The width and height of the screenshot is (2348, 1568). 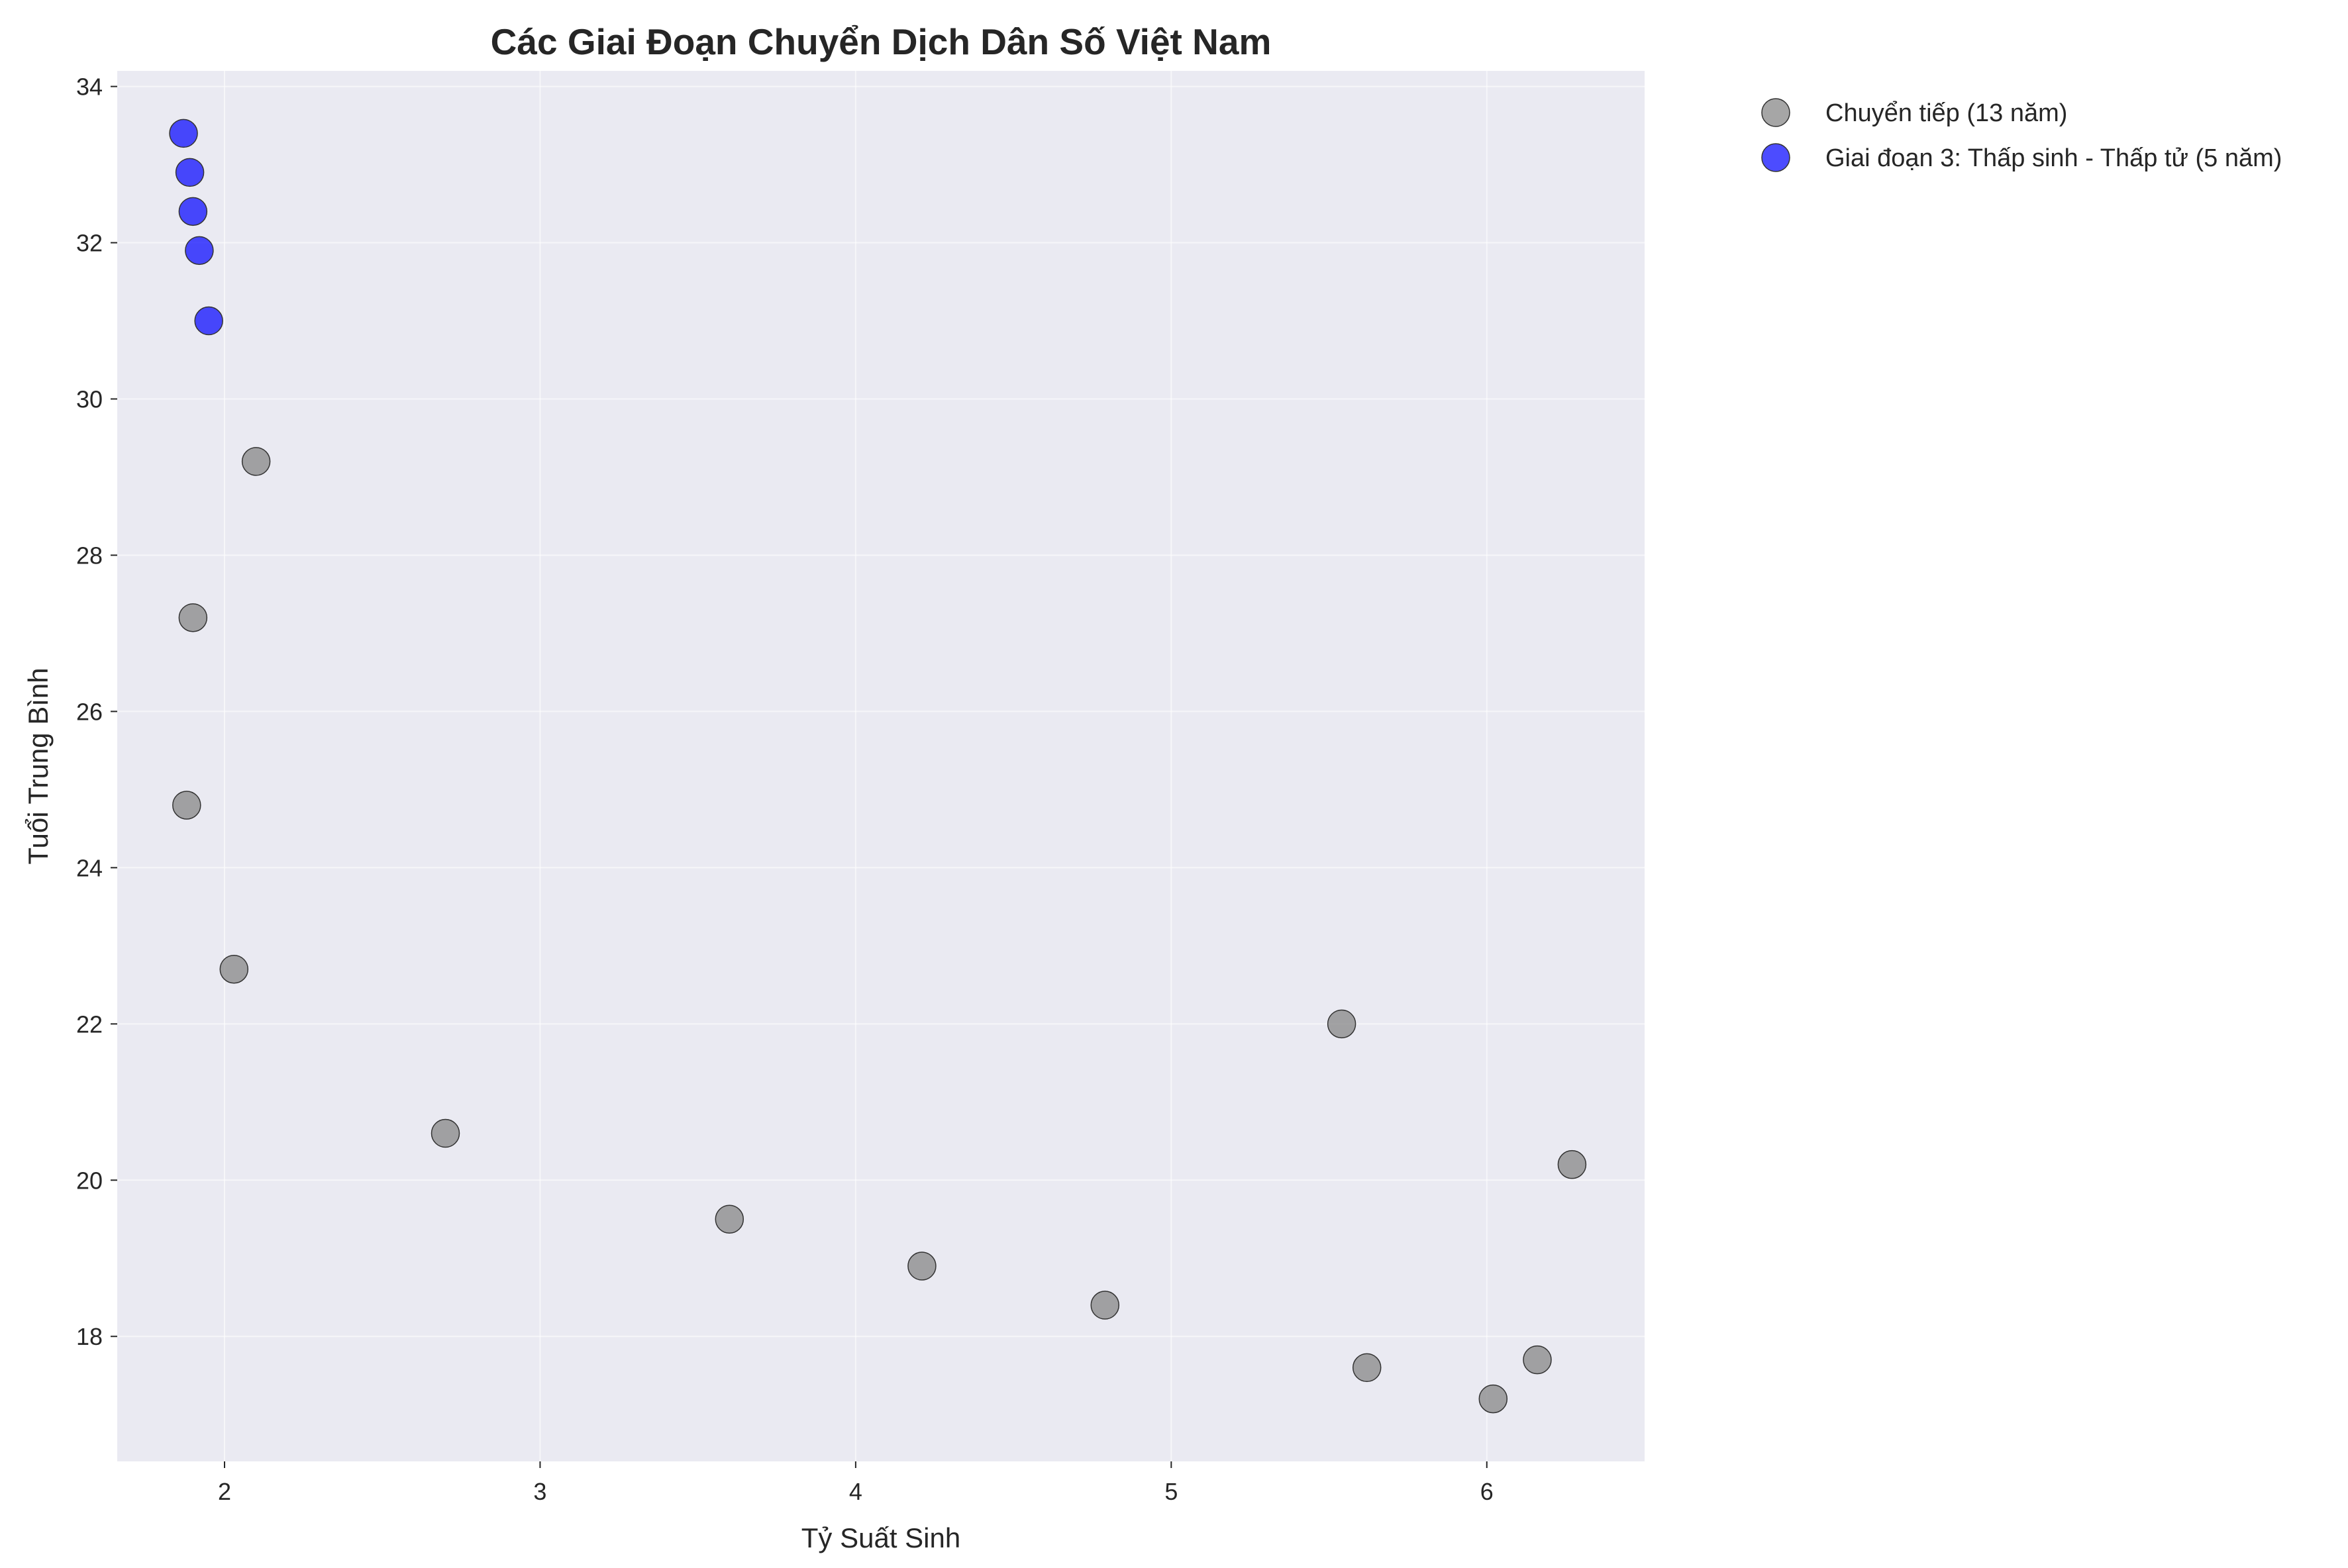 What do you see at coordinates (224, 1491) in the screenshot?
I see `x-tick-label: 2` at bounding box center [224, 1491].